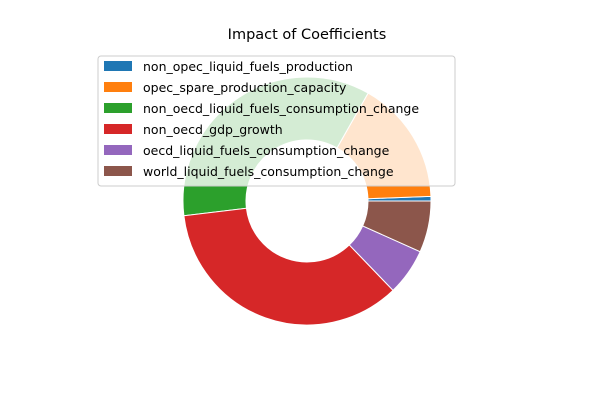 Image resolution: width=600 pixels, height=400 pixels. Describe the element at coordinates (118, 108) in the screenshot. I see `legend-swatch-non-oecd-liquid-fuels-consumption-change` at that location.